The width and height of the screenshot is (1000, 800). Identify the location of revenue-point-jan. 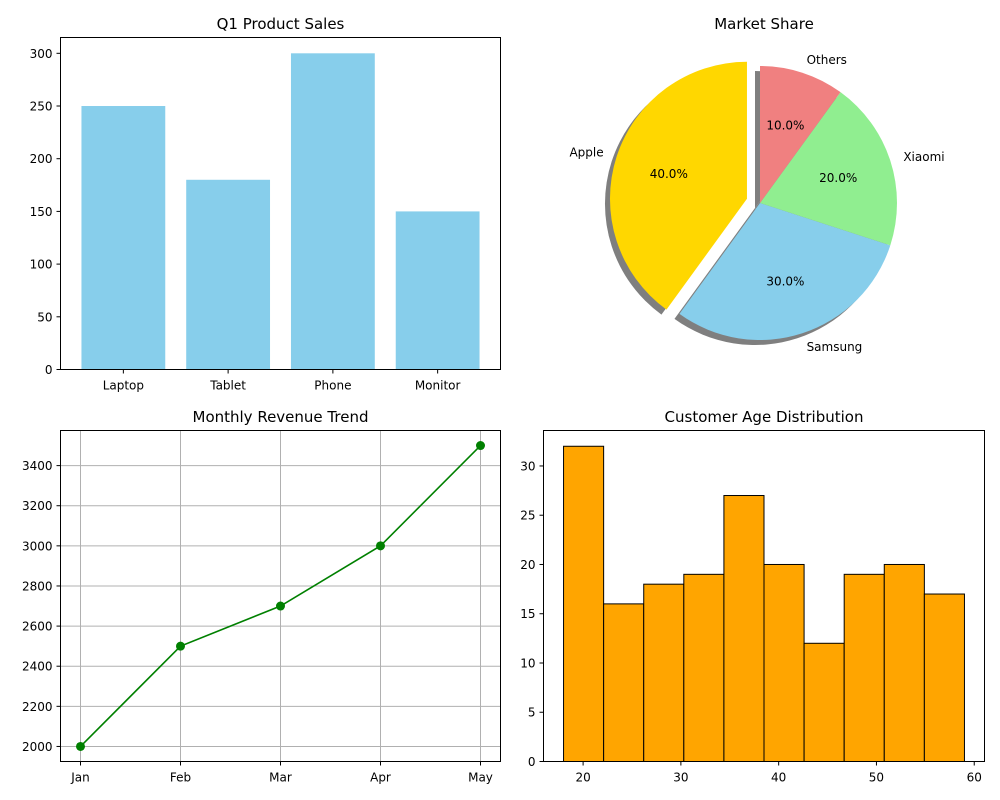
(80, 746).